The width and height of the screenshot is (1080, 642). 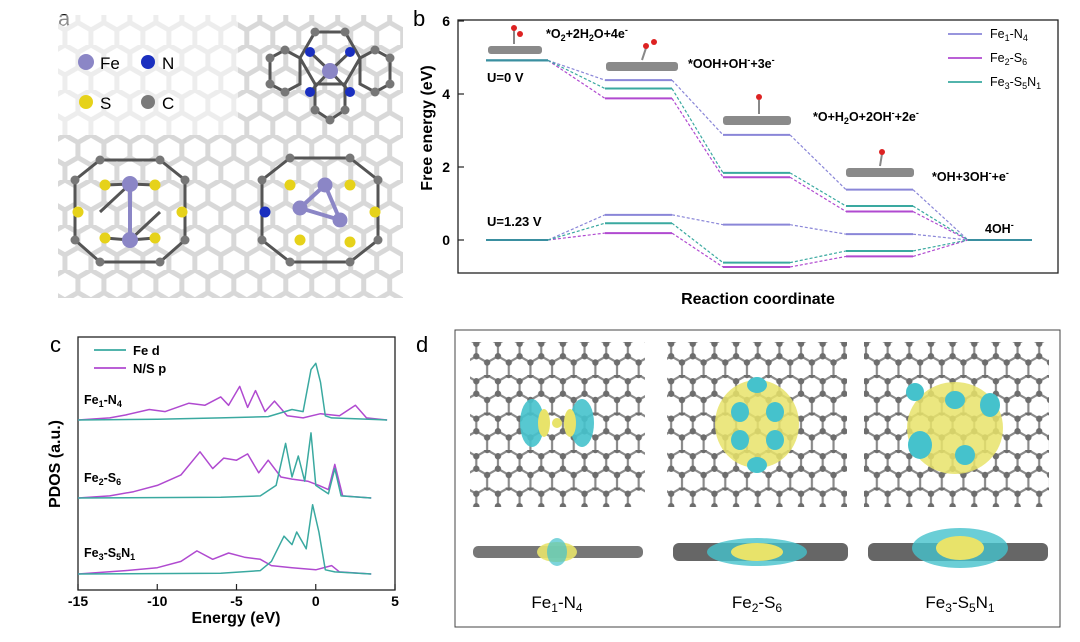 What do you see at coordinates (758, 299) in the screenshot?
I see `plot-b-xlabel: Reaction coordinate` at bounding box center [758, 299].